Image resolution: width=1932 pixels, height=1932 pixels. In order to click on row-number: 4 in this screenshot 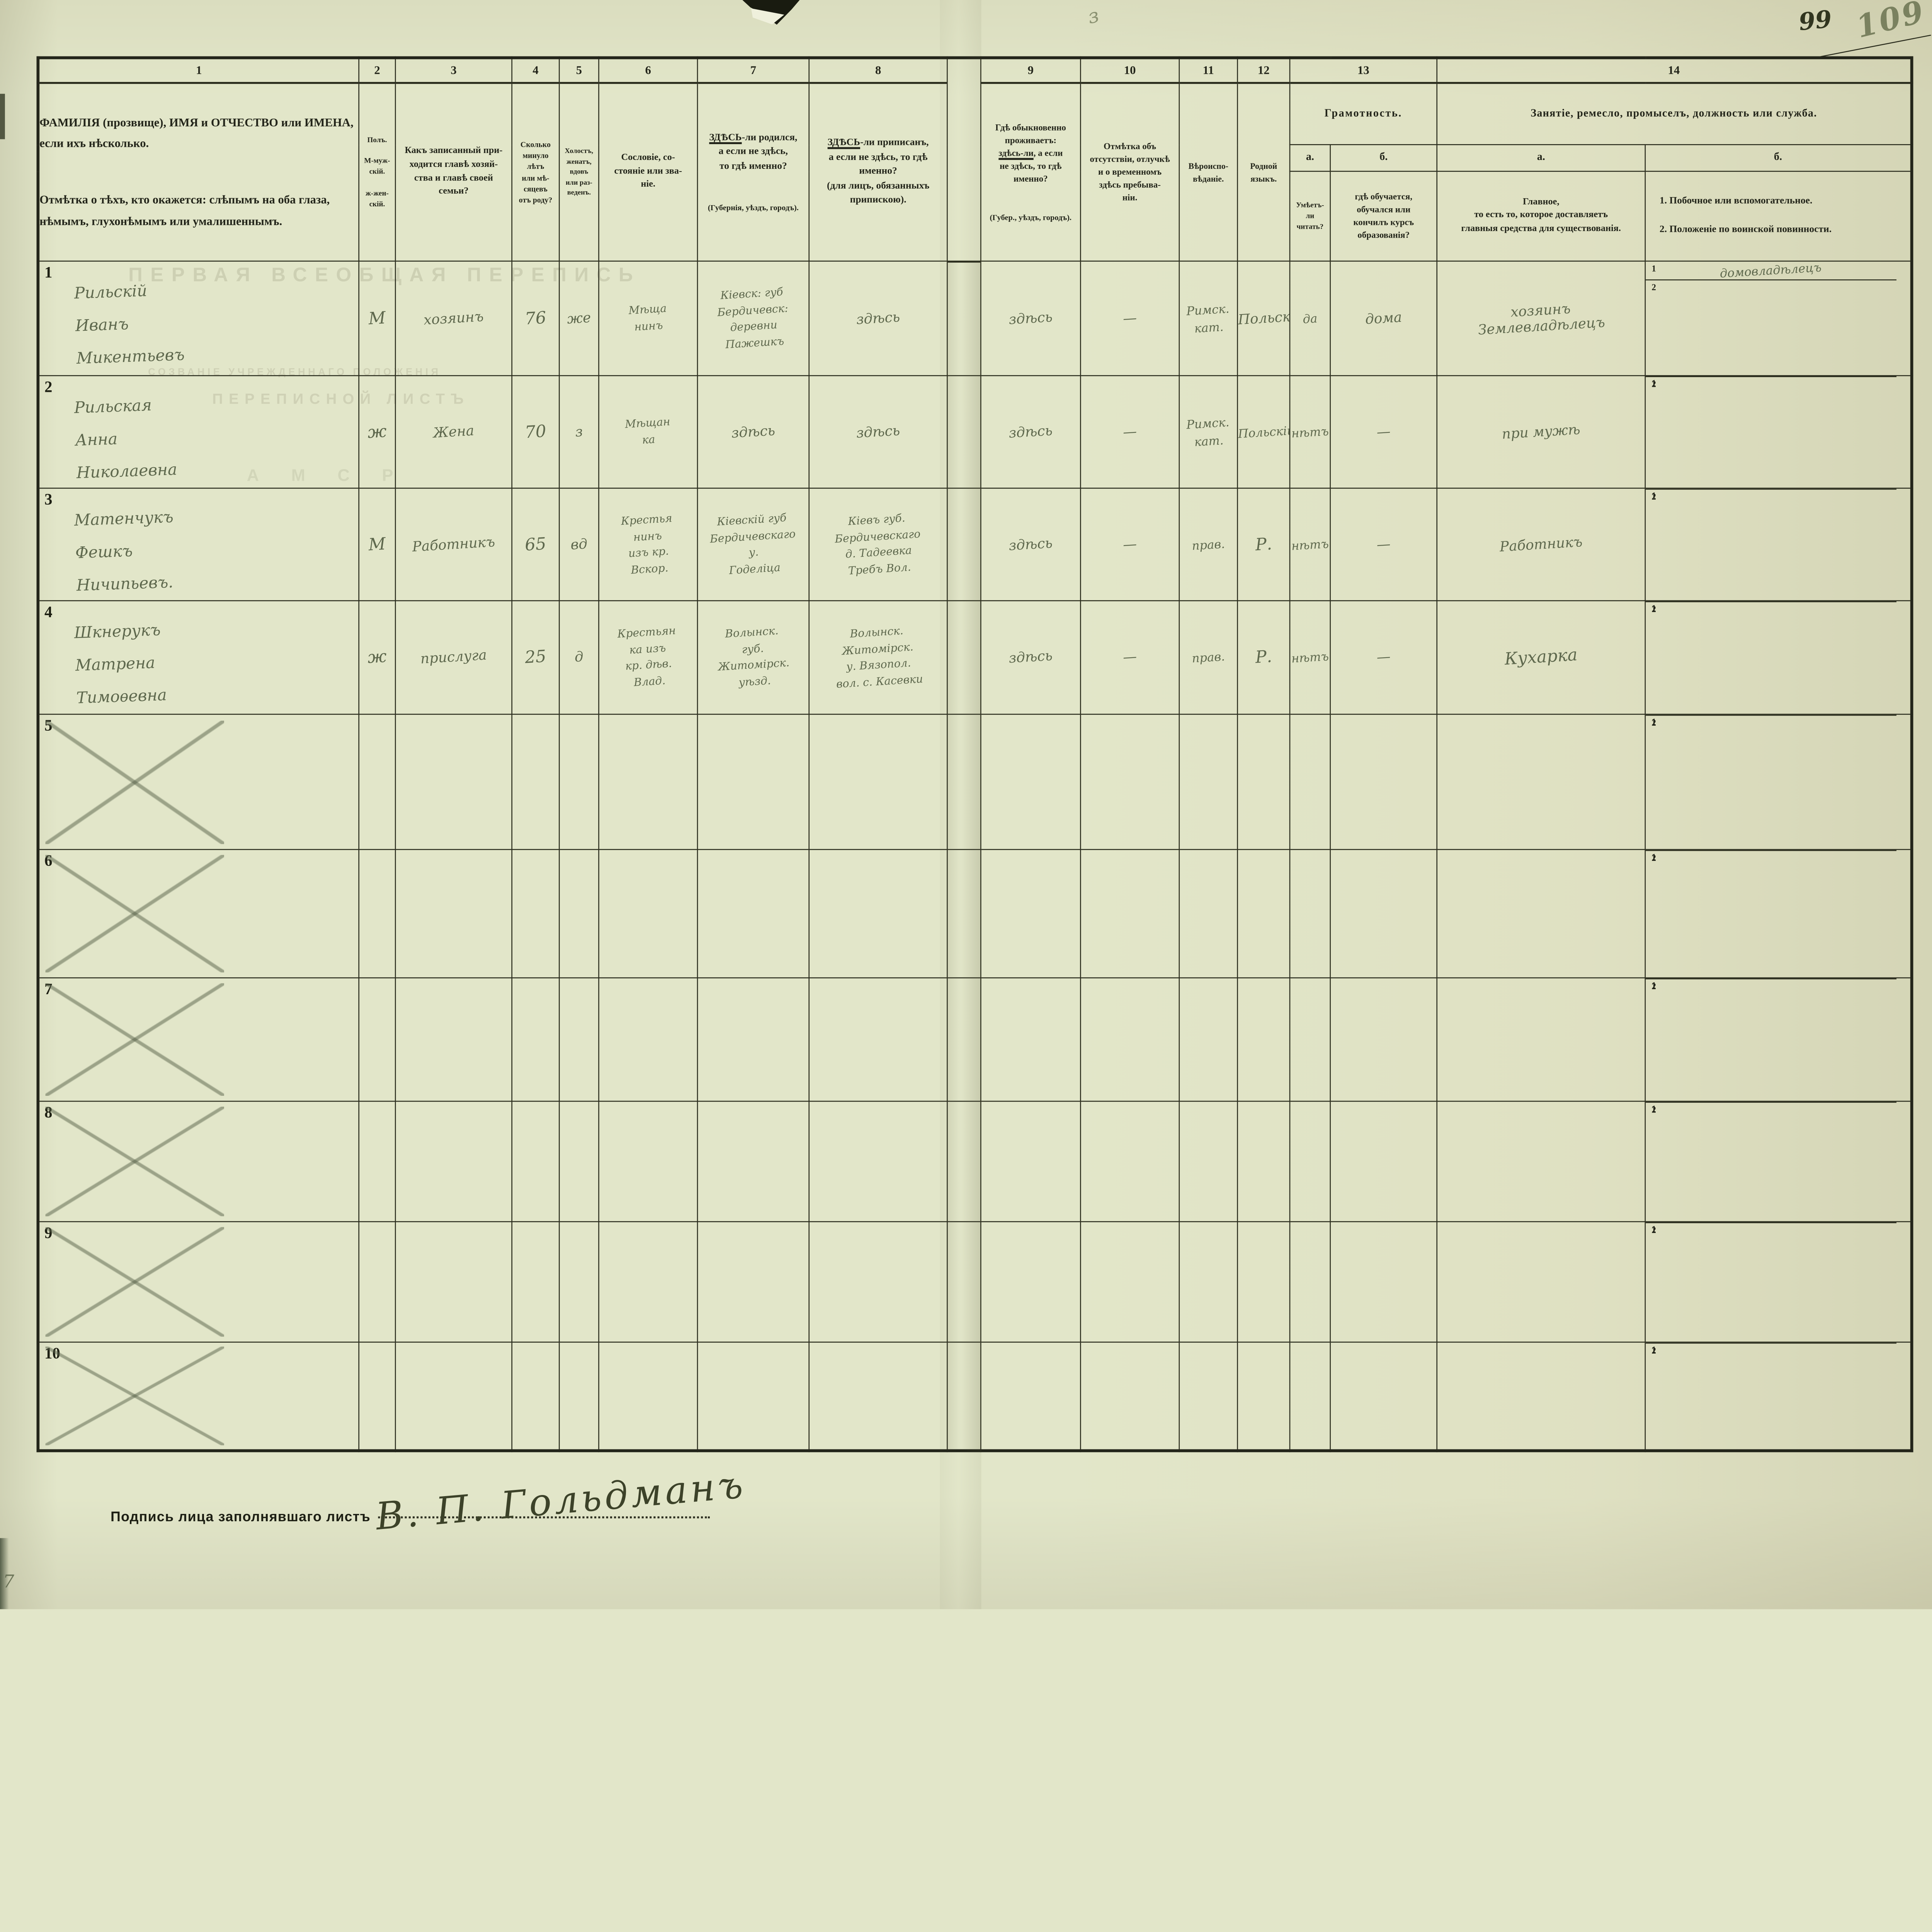, I will do `click(49, 613)`.